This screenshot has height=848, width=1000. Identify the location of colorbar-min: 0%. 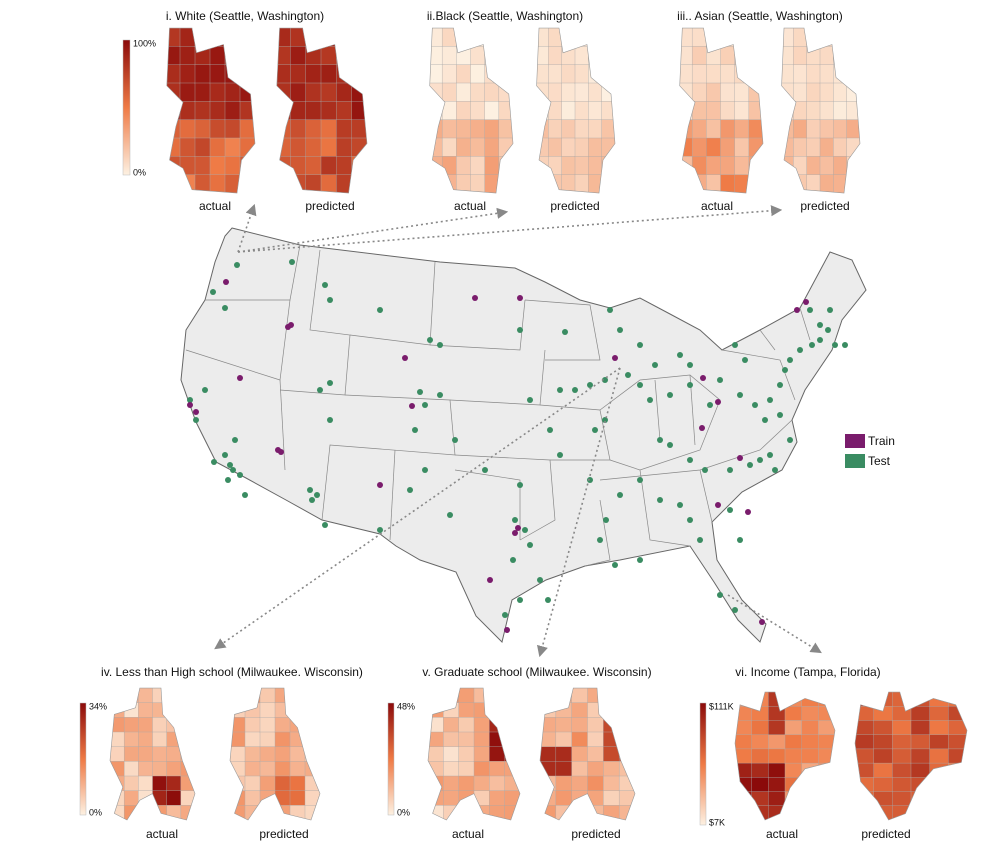
(139, 172).